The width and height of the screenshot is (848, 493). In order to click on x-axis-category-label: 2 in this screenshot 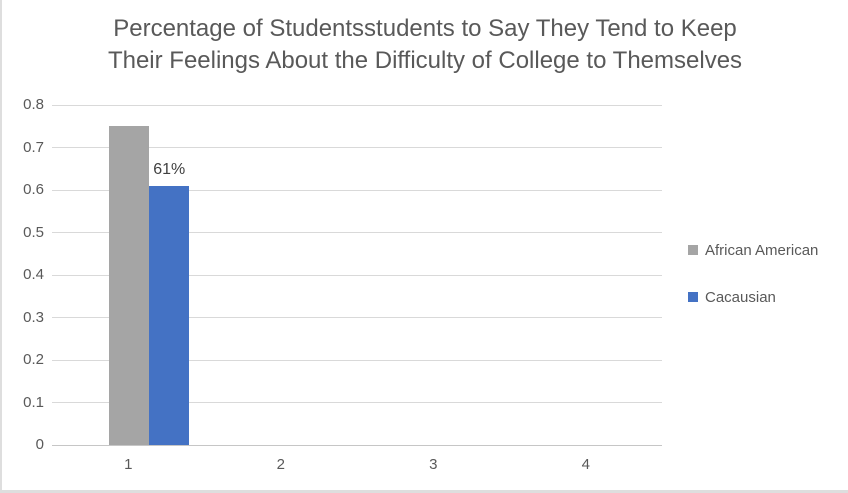, I will do `click(280, 464)`.